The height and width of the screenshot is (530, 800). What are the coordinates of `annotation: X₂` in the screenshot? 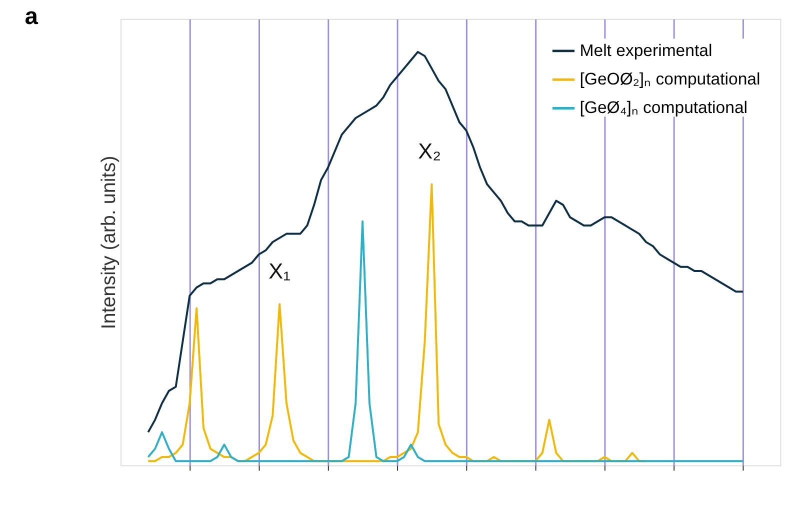 It's located at (430, 151).